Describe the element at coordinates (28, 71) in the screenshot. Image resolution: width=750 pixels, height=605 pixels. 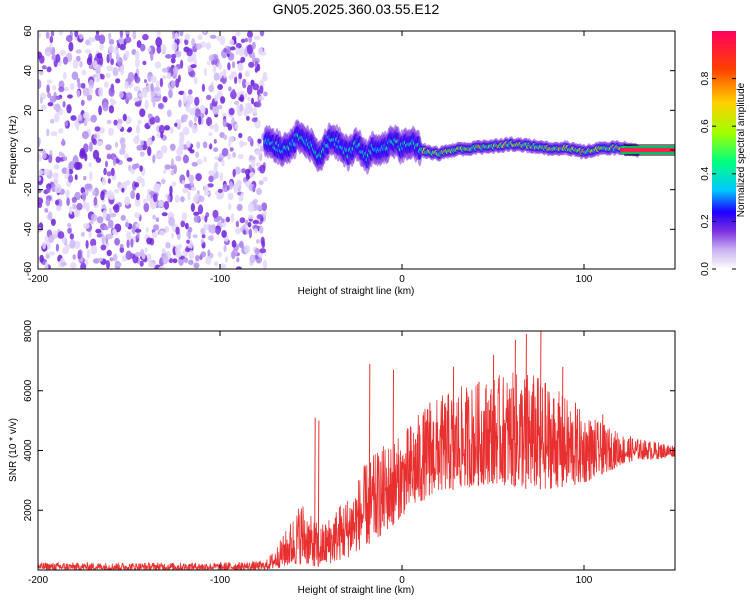
I see `spectrogram-y-tick-label: 40` at that location.